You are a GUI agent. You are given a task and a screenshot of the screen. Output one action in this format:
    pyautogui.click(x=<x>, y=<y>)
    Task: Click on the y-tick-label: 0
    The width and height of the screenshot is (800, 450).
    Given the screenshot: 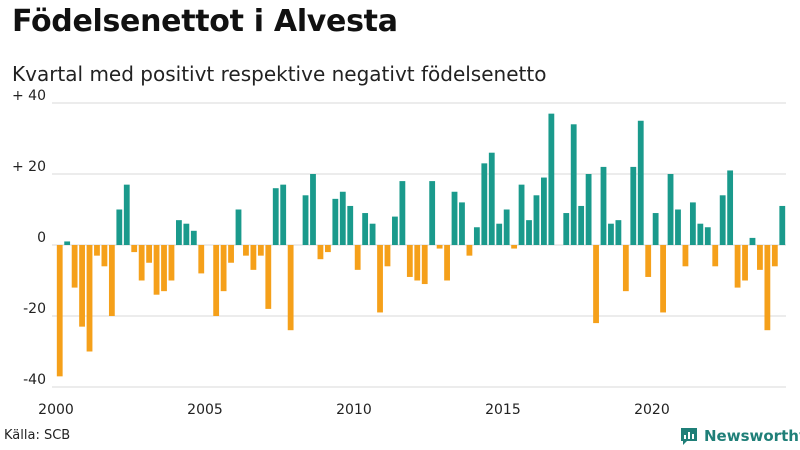 What is the action you would take?
    pyautogui.click(x=41, y=238)
    